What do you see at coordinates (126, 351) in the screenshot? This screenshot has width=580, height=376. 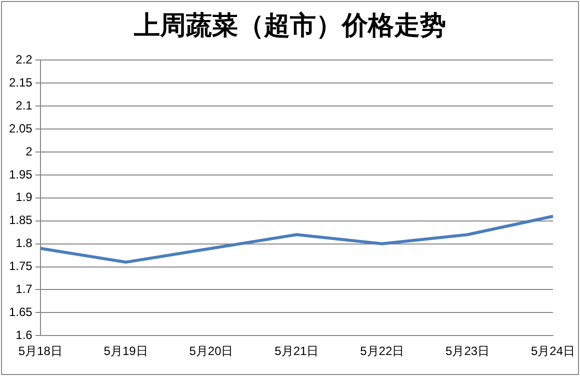 I see `x-tick-label: 5月19日` at bounding box center [126, 351].